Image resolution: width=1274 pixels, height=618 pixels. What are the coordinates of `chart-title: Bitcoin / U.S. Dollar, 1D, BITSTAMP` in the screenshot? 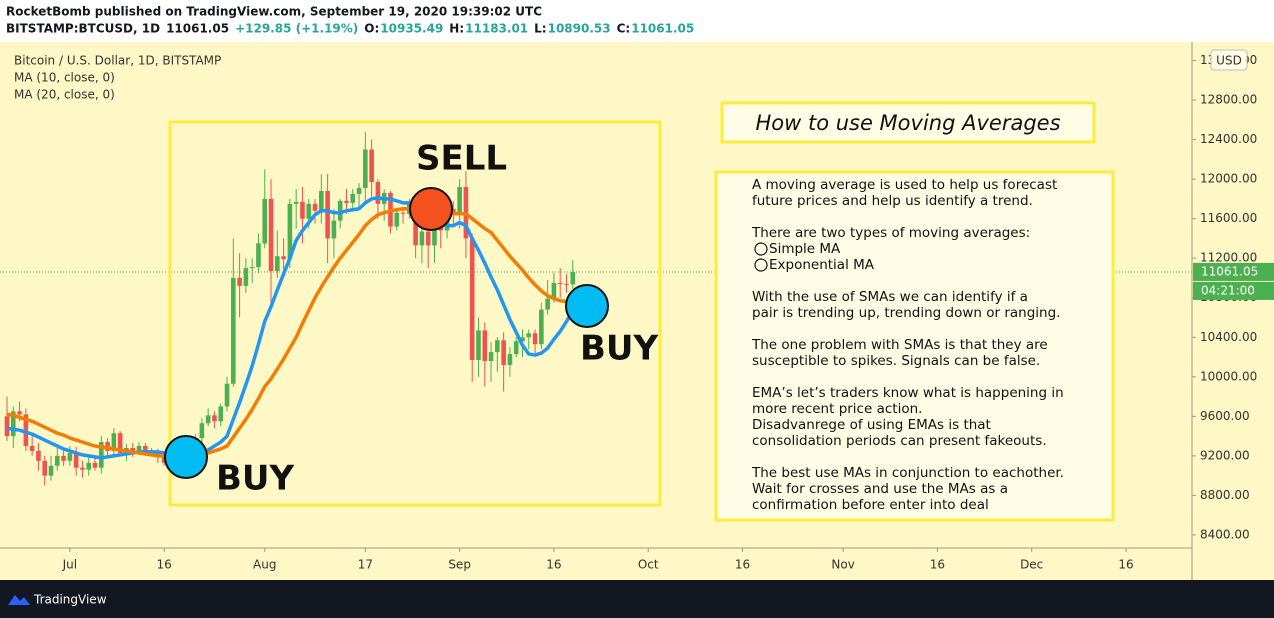 It's located at (117, 61).